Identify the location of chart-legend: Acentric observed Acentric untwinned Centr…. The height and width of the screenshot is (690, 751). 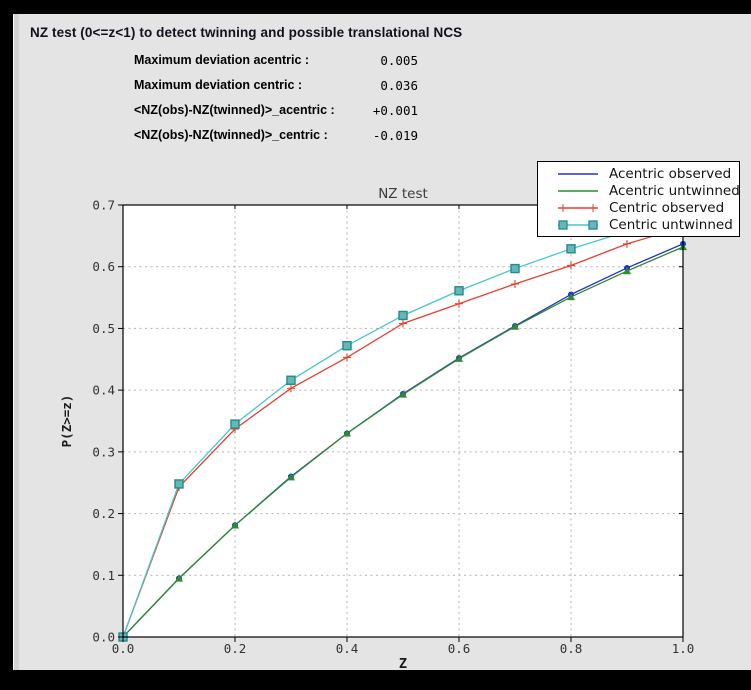
(638, 199).